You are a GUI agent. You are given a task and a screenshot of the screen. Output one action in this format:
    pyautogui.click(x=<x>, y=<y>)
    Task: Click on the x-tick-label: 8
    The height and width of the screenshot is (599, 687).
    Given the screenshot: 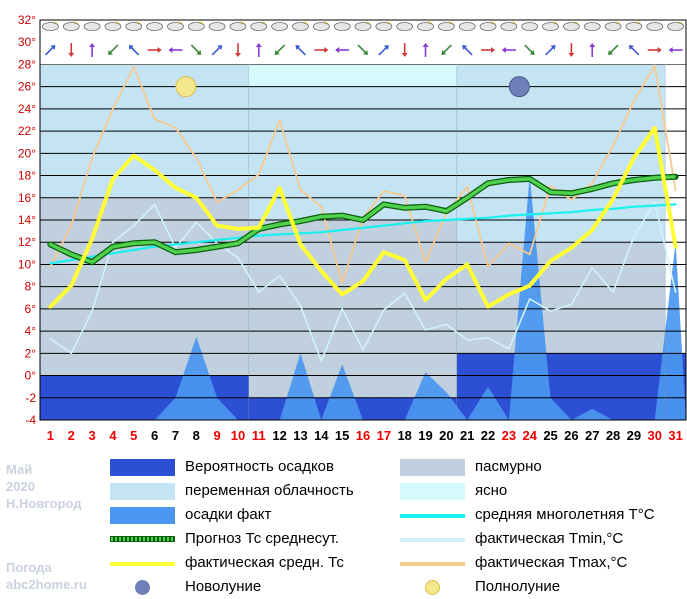 What is the action you would take?
    pyautogui.click(x=196, y=435)
    